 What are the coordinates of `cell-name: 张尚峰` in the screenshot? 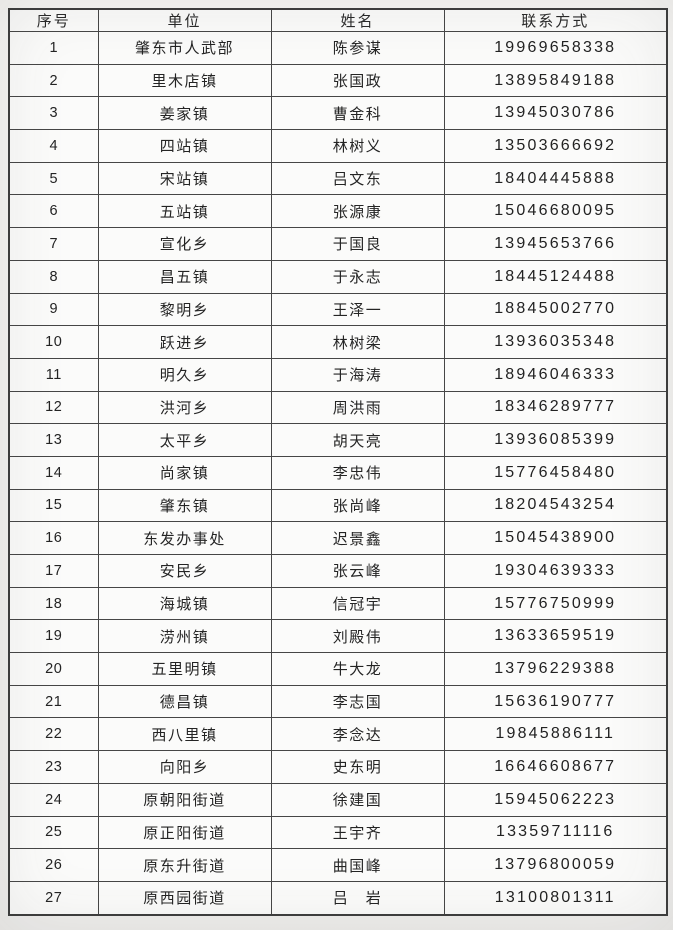 It's located at (357, 505).